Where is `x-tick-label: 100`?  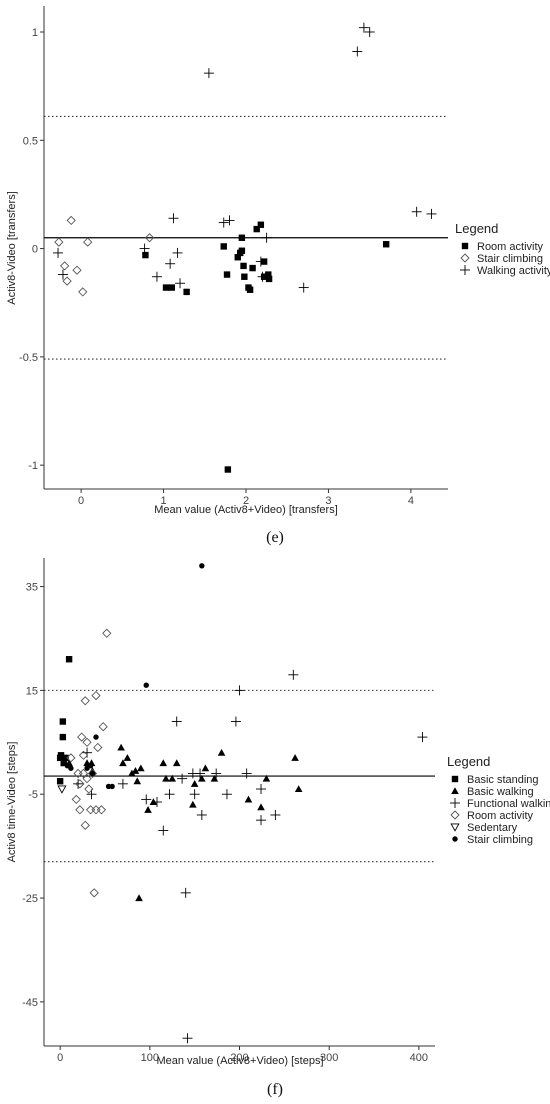 x-tick-label: 100 is located at coordinates (150, 1058).